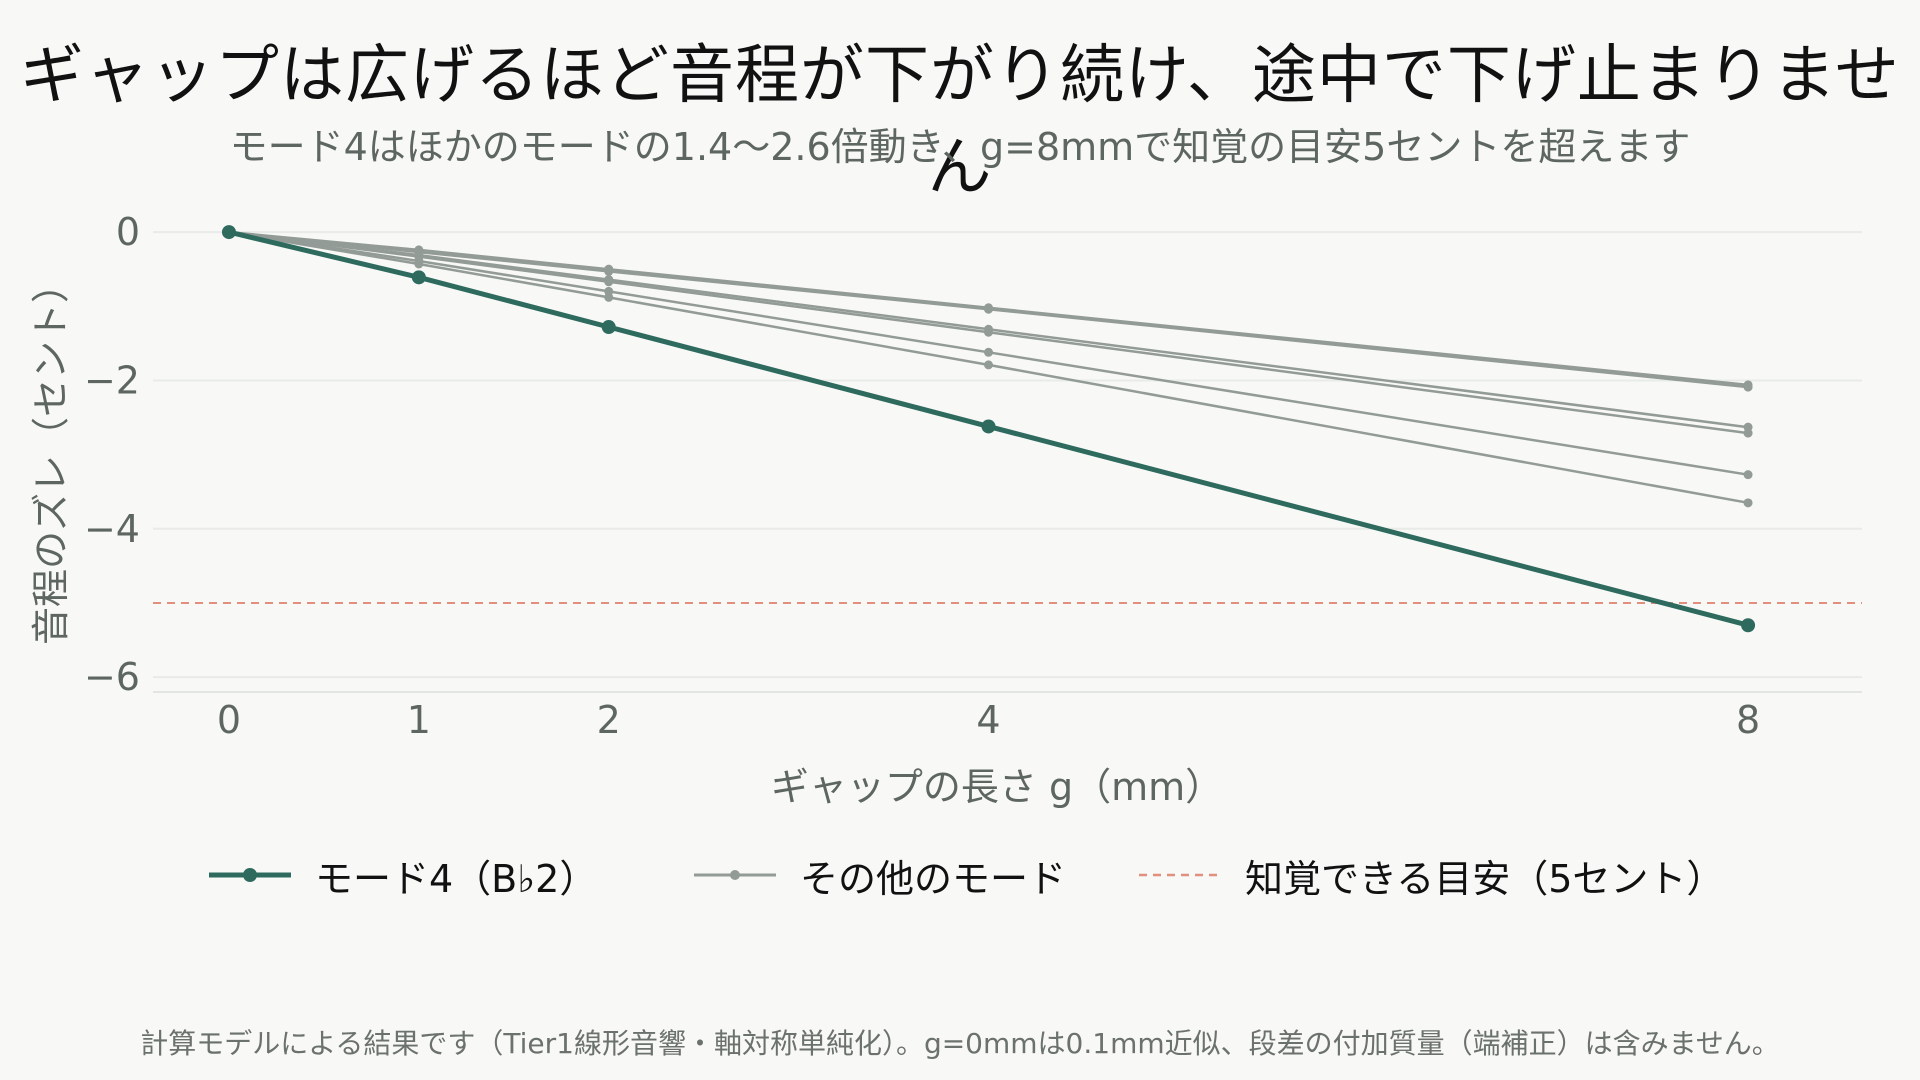  I want to click on x-tick-label: 4, so click(988, 720).